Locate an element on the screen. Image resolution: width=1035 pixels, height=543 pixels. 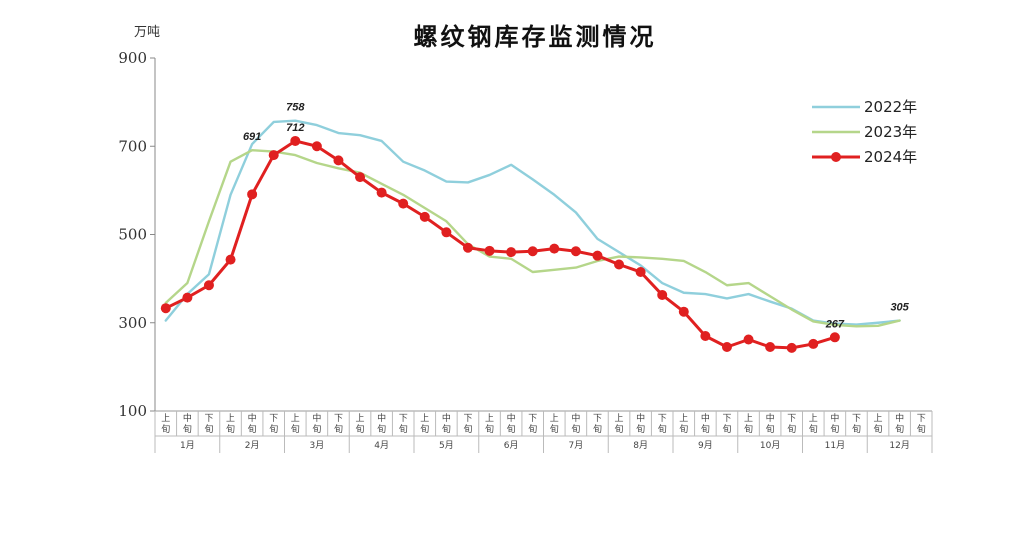
y-tick-label: 700 is located at coordinates (132, 146).